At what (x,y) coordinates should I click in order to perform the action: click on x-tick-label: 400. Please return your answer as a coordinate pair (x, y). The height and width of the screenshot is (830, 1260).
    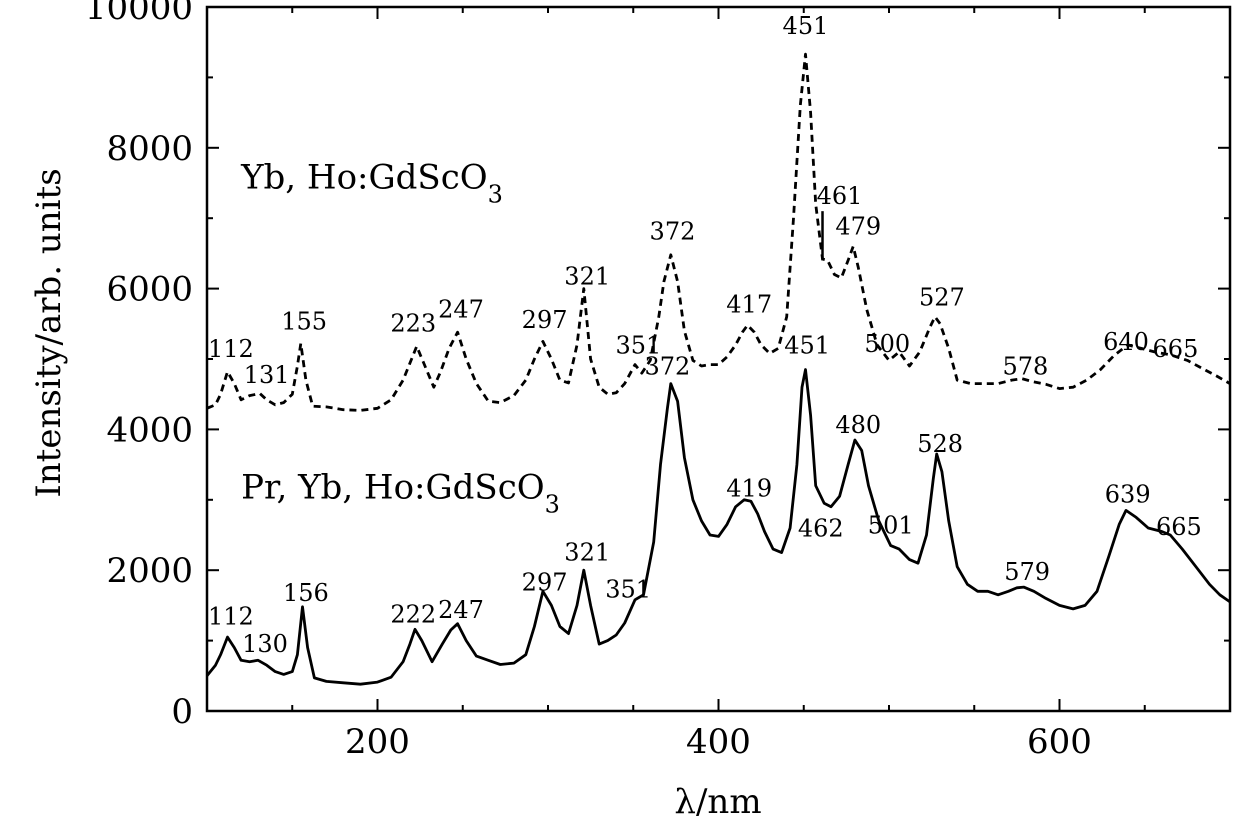
    Looking at the image, I should click on (718, 742).